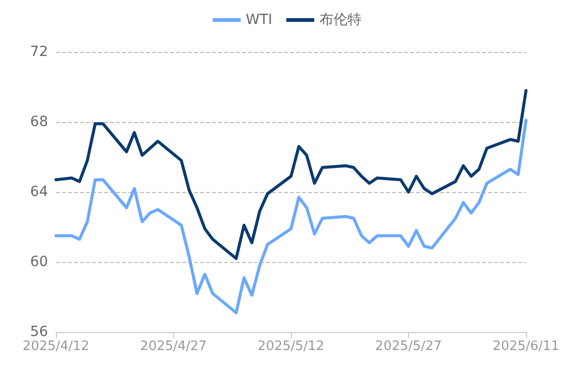 The width and height of the screenshot is (574, 378). What do you see at coordinates (39, 192) in the screenshot?
I see `y-tick-label: 64` at bounding box center [39, 192].